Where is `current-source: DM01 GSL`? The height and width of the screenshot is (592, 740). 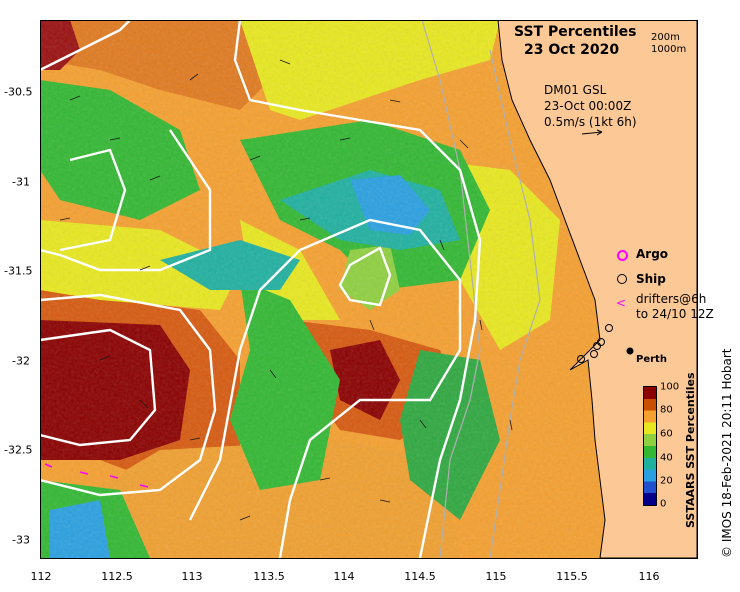
current-source: DM01 GSL is located at coordinates (575, 90).